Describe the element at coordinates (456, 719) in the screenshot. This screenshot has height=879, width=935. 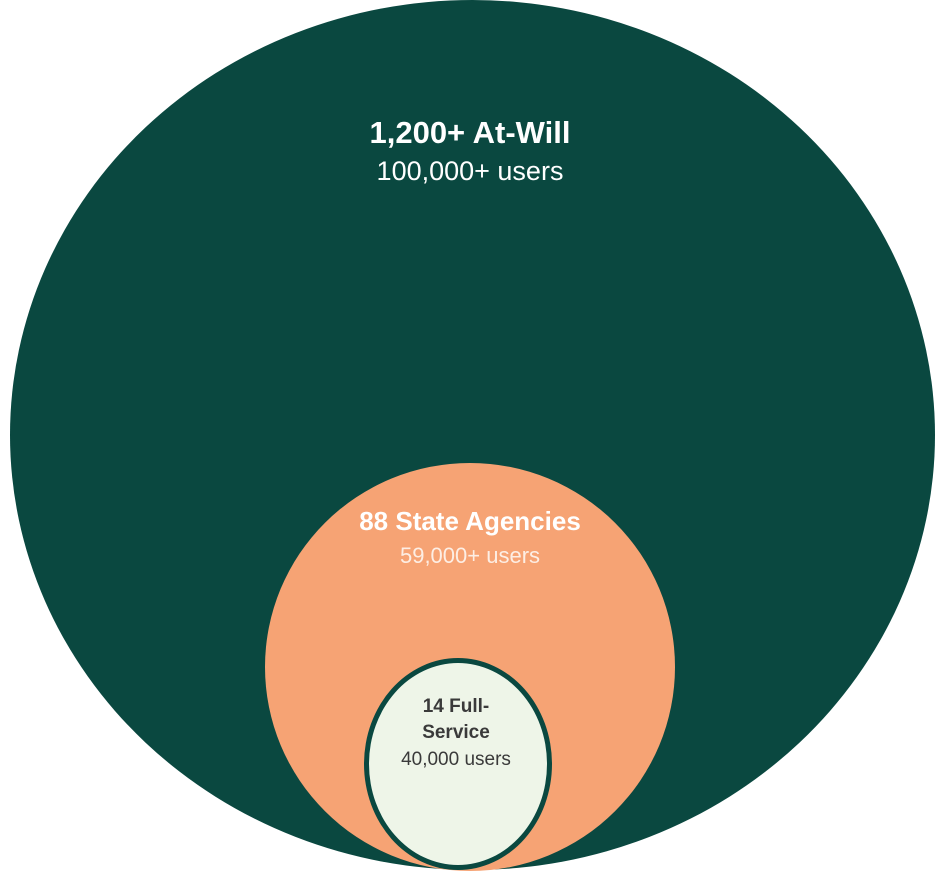
I see `inner-circle-title: 14 Full- Service` at that location.